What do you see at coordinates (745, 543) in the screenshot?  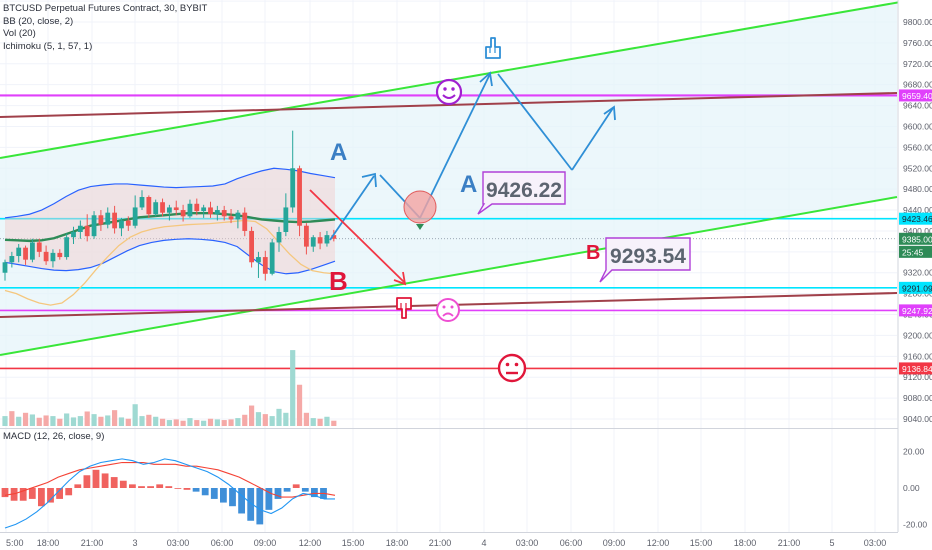 I see `time-tick-17: 18:00` at bounding box center [745, 543].